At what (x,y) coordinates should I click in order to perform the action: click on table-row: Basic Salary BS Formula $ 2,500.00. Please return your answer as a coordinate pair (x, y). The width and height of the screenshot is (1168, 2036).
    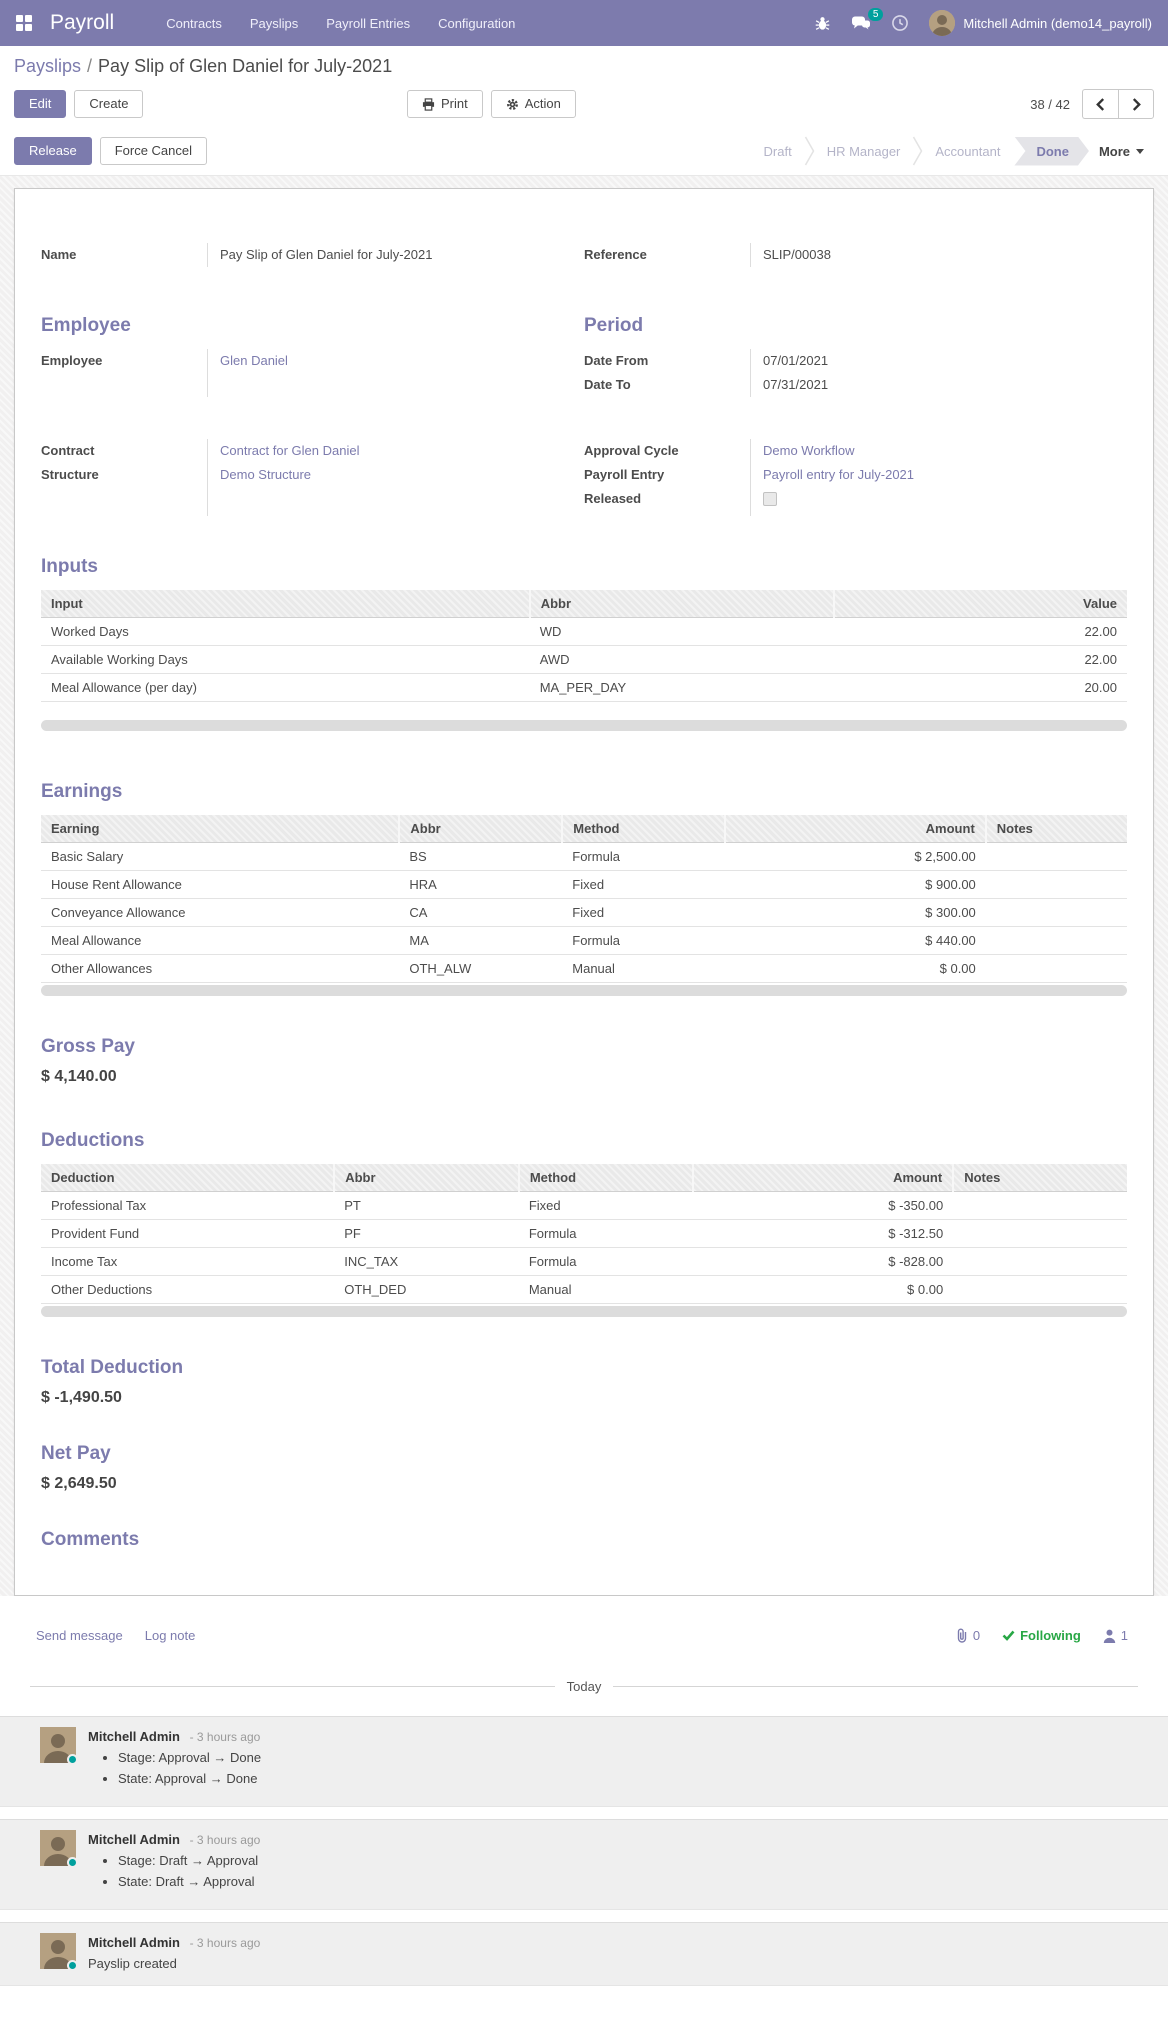
    Looking at the image, I should click on (584, 856).